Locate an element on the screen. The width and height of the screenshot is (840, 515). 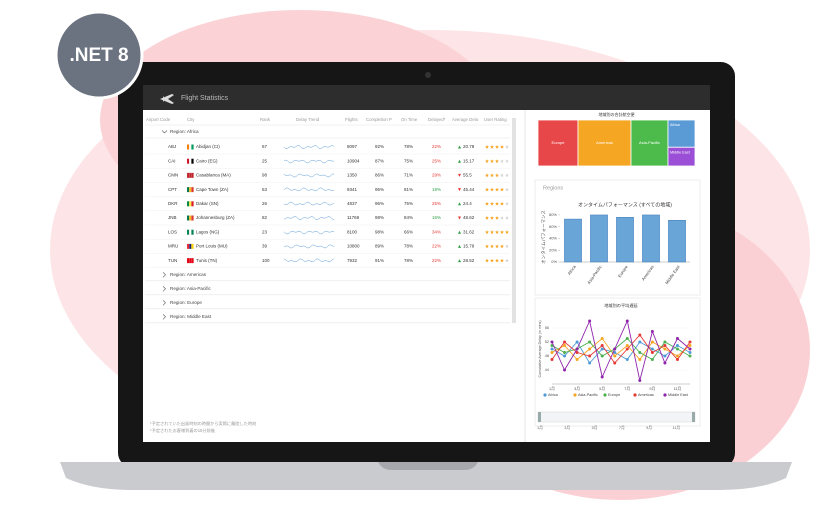
y-axis-label: Cumulative Average Delay (in mins) is located at coordinates (540, 348).